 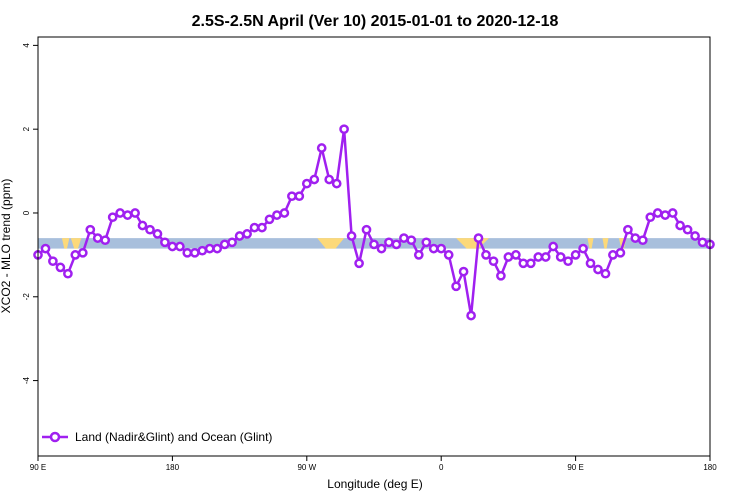 I want to click on x-tick-label: 90 E, so click(x=575, y=467).